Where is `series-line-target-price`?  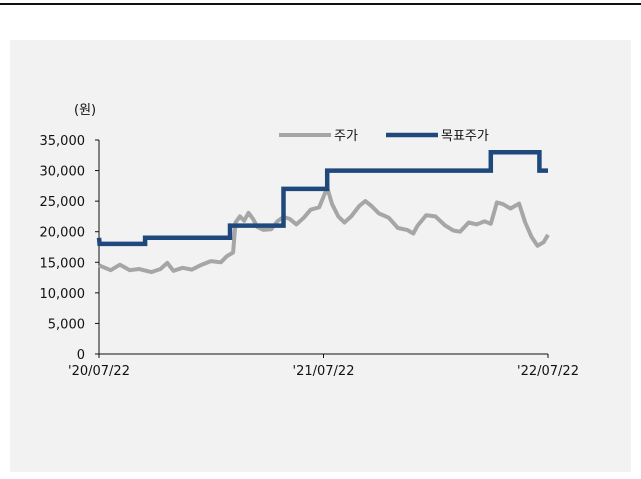 series-line-target-price is located at coordinates (322, 198).